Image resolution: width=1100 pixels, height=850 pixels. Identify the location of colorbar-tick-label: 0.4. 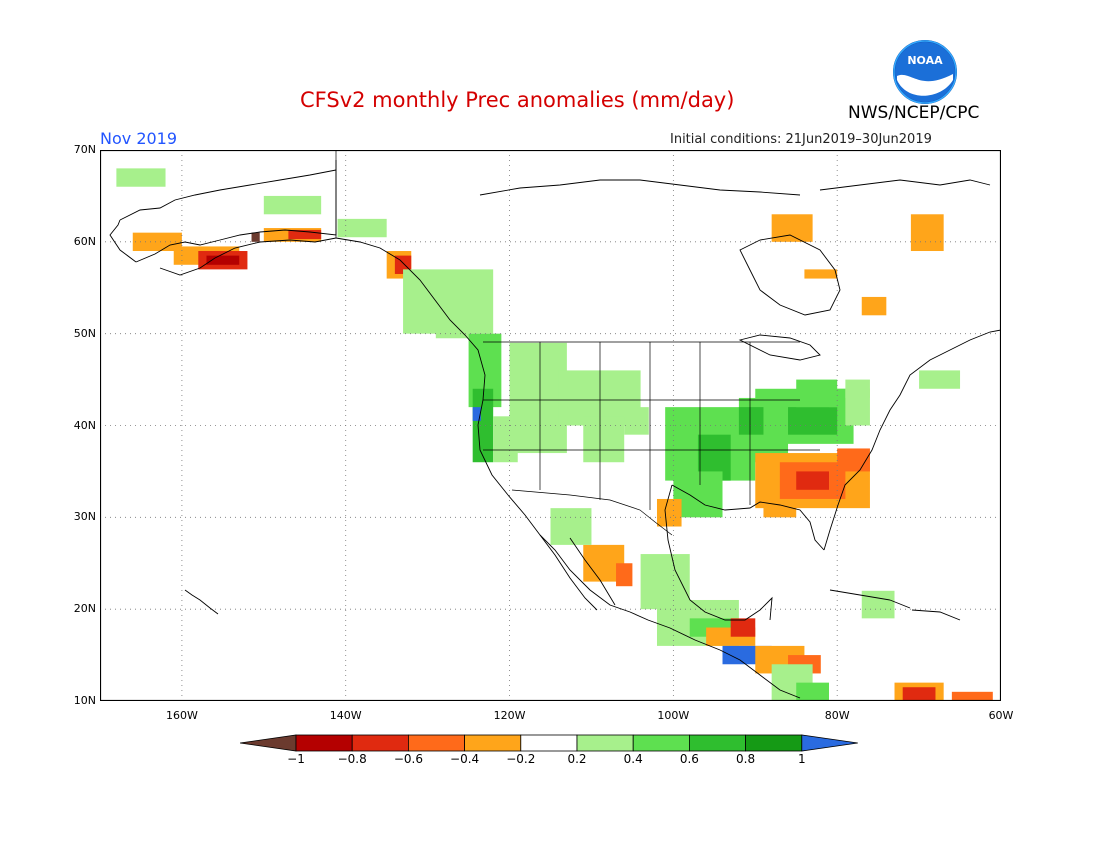
(633, 759).